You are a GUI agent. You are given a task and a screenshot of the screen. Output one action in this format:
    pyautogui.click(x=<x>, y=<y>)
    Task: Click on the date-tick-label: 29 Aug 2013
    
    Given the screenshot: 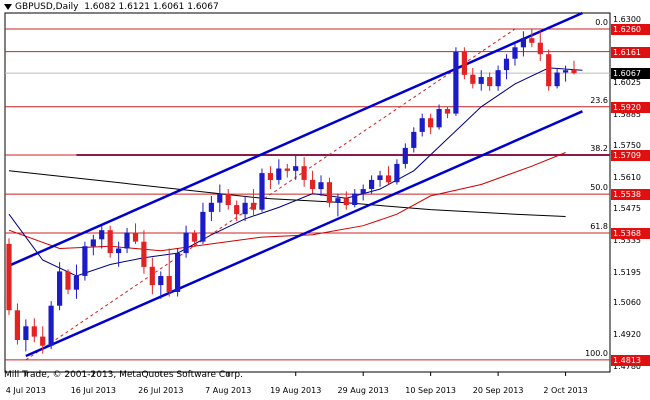 What is the action you would take?
    pyautogui.click(x=363, y=390)
    